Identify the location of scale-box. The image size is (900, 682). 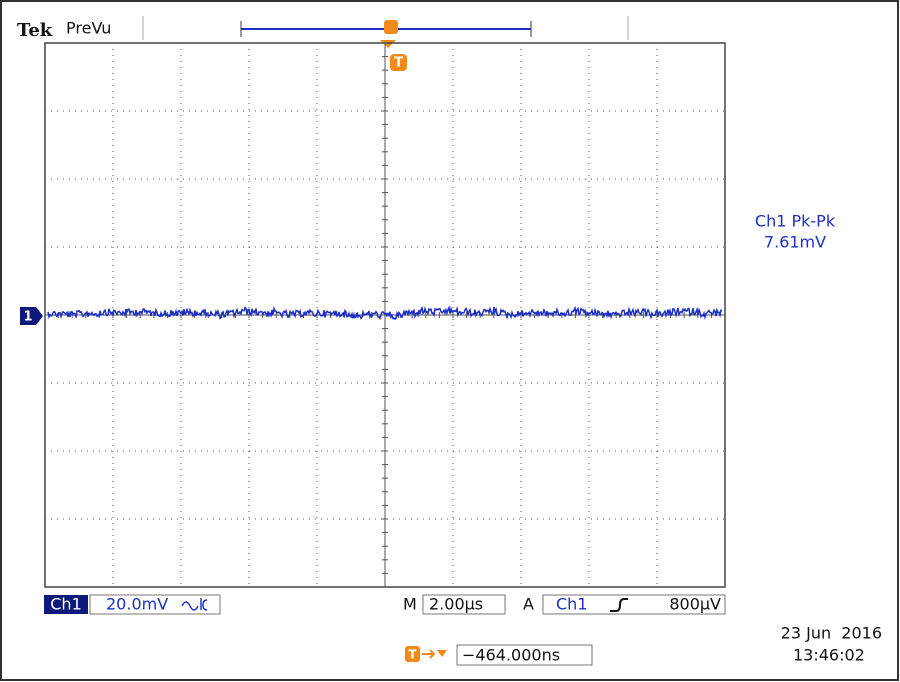
(155, 604).